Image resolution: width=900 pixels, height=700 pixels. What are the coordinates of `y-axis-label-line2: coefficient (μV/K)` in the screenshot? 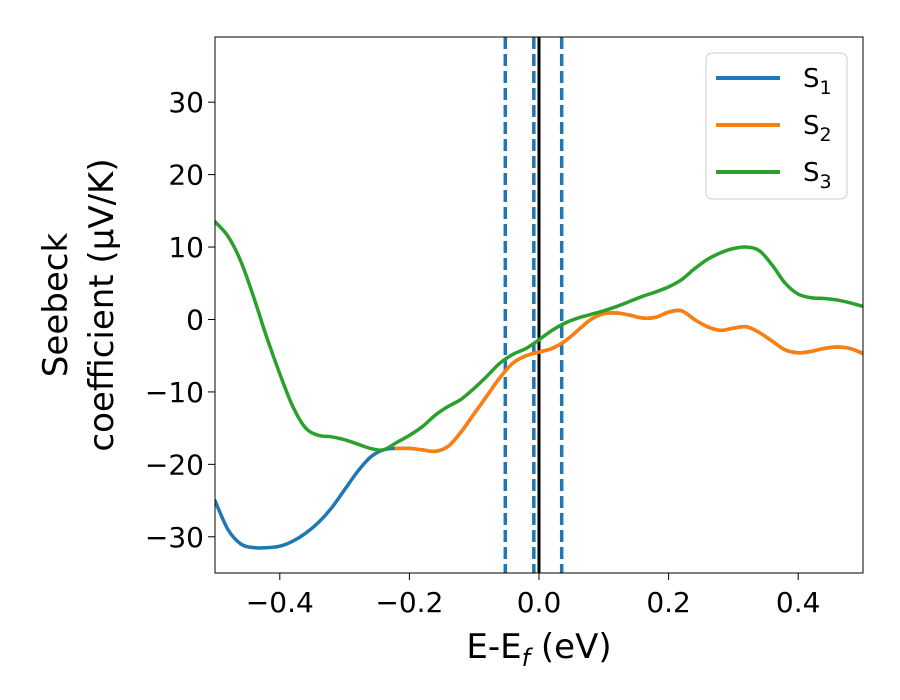 It's located at (102, 304).